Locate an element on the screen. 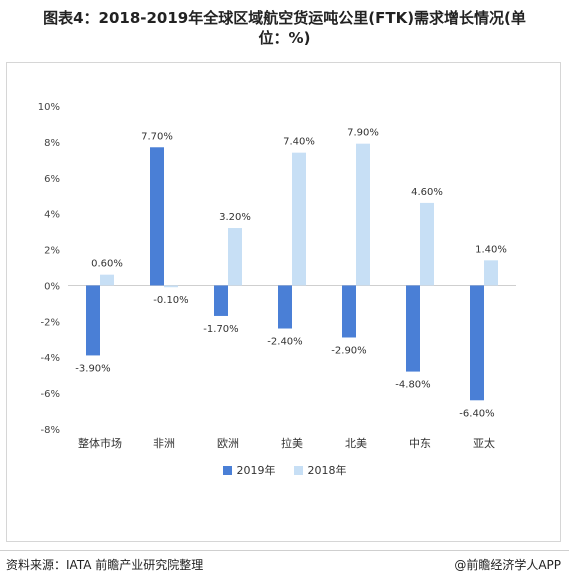  data-label-2019: -2.40% is located at coordinates (284, 342).